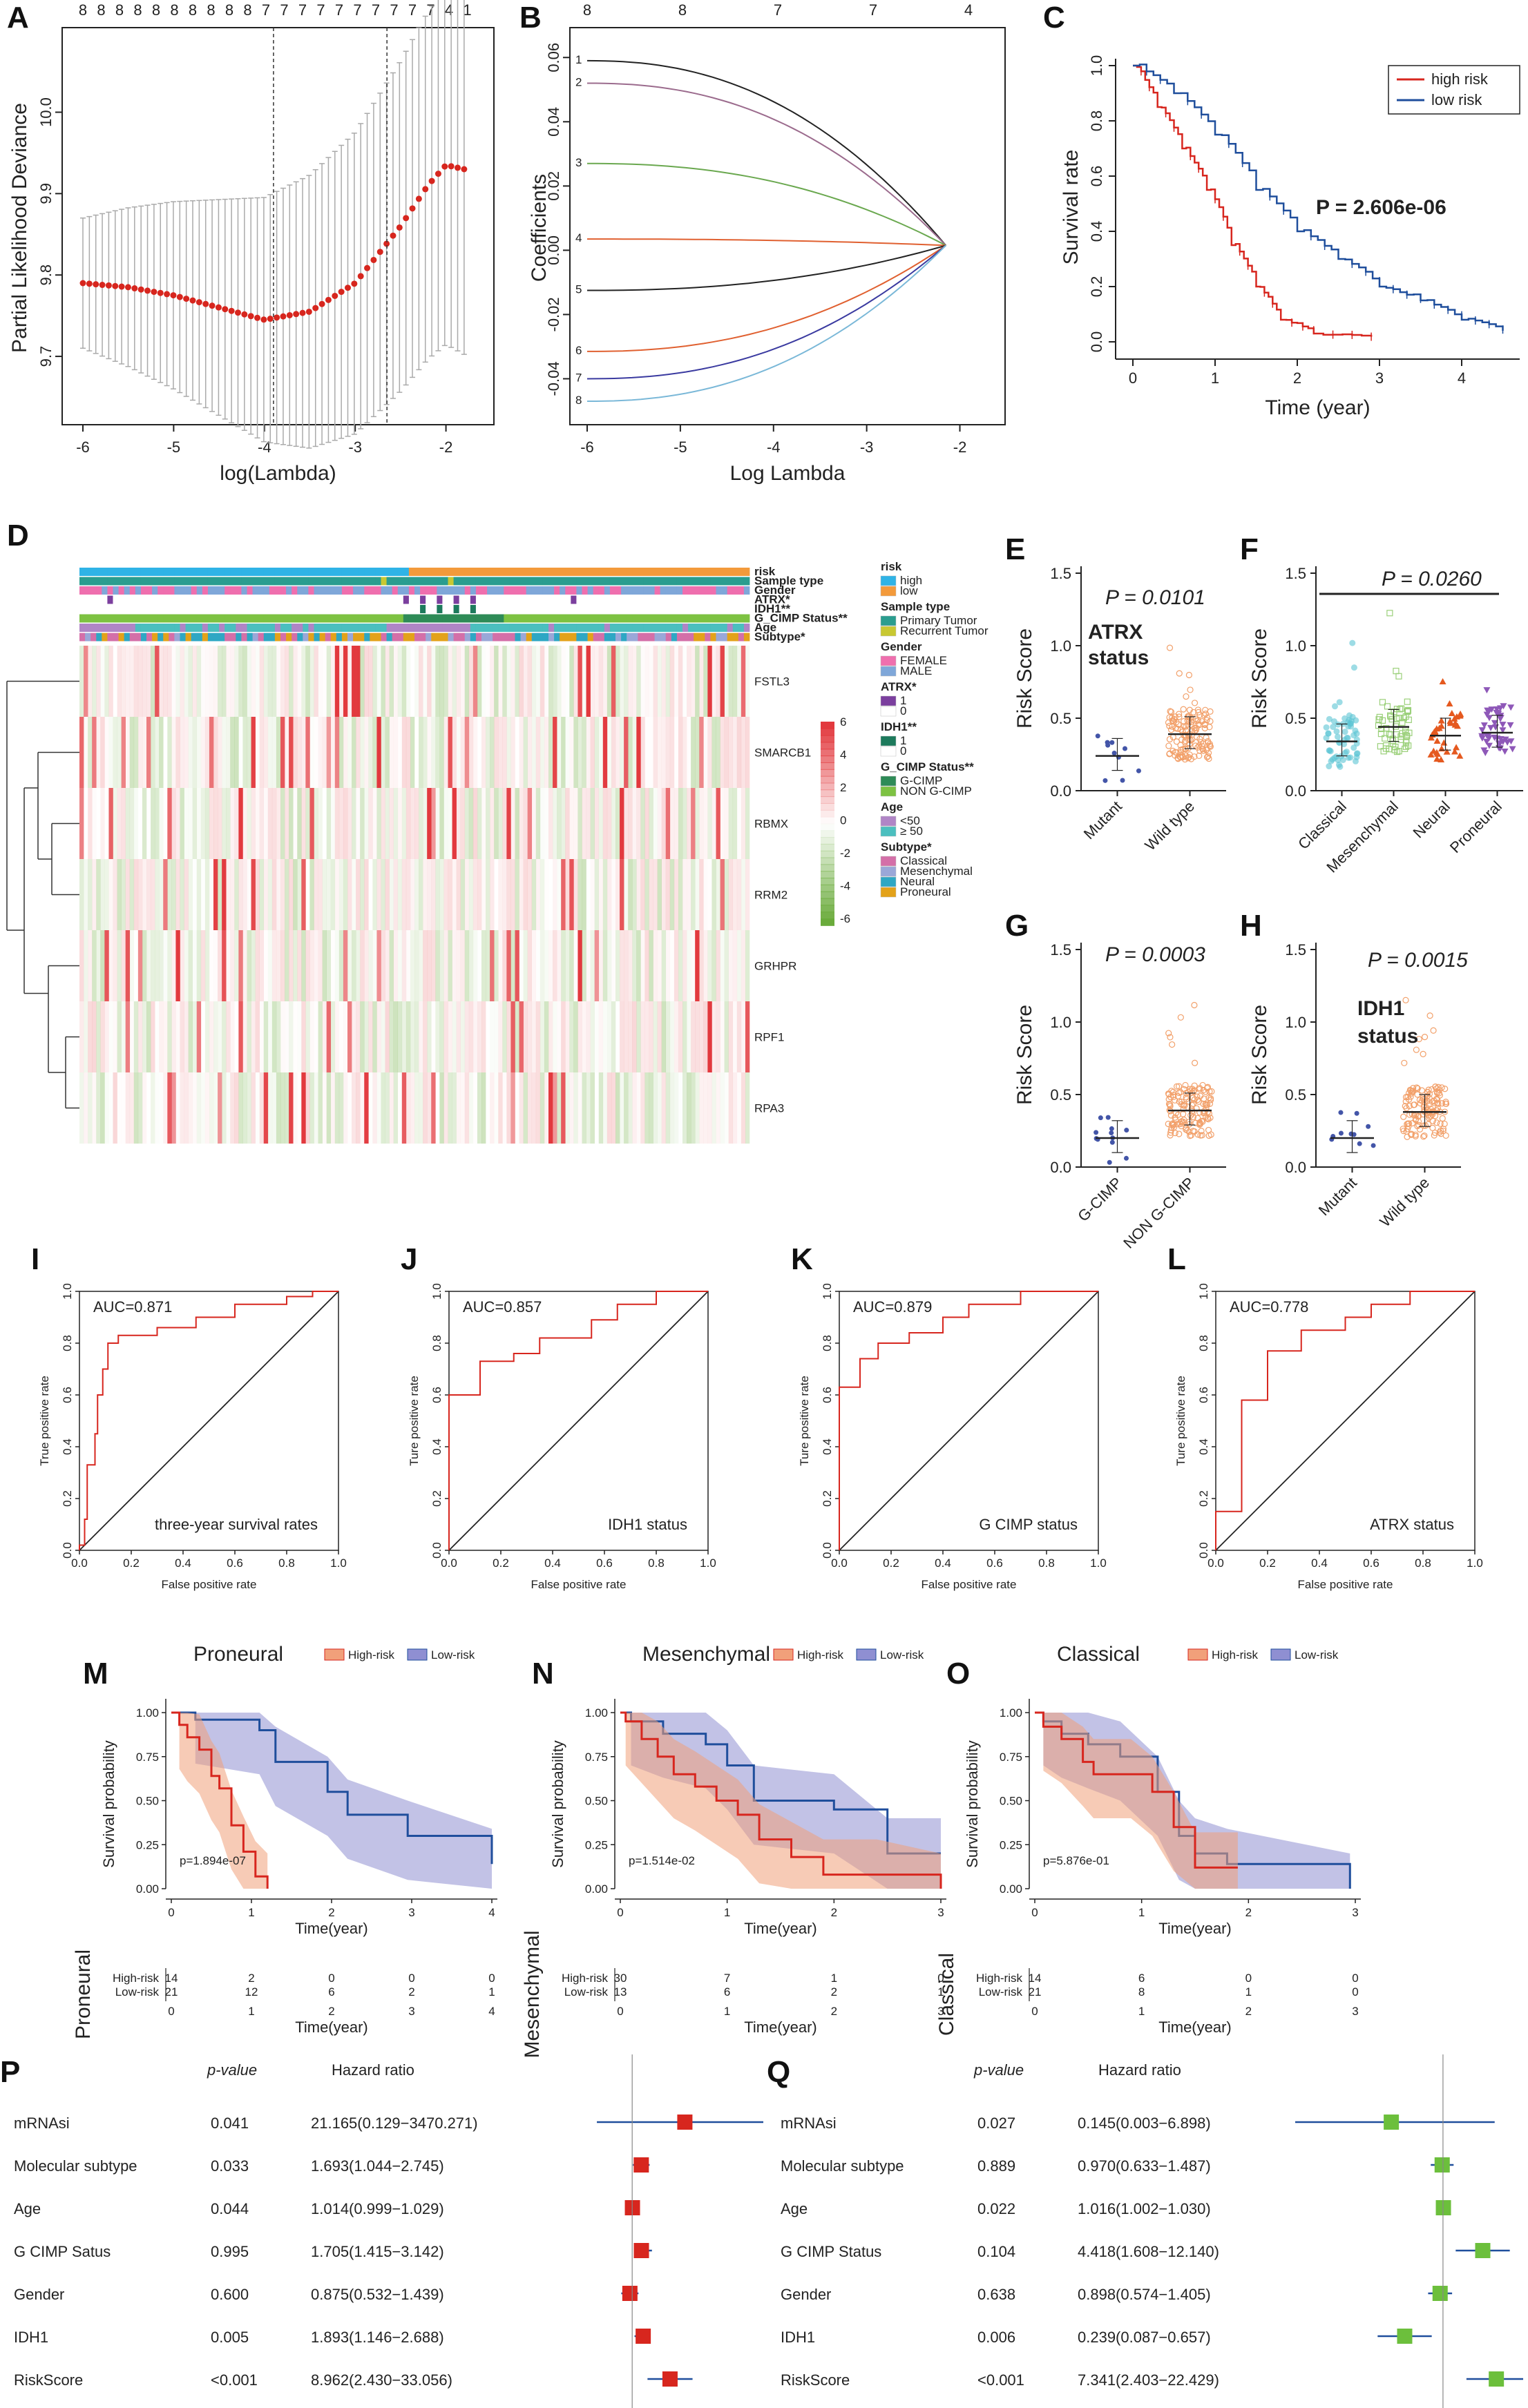 Image resolution: width=1528 pixels, height=2408 pixels. What do you see at coordinates (1155, 954) in the screenshot?
I see `p-value: P = 0.0003` at bounding box center [1155, 954].